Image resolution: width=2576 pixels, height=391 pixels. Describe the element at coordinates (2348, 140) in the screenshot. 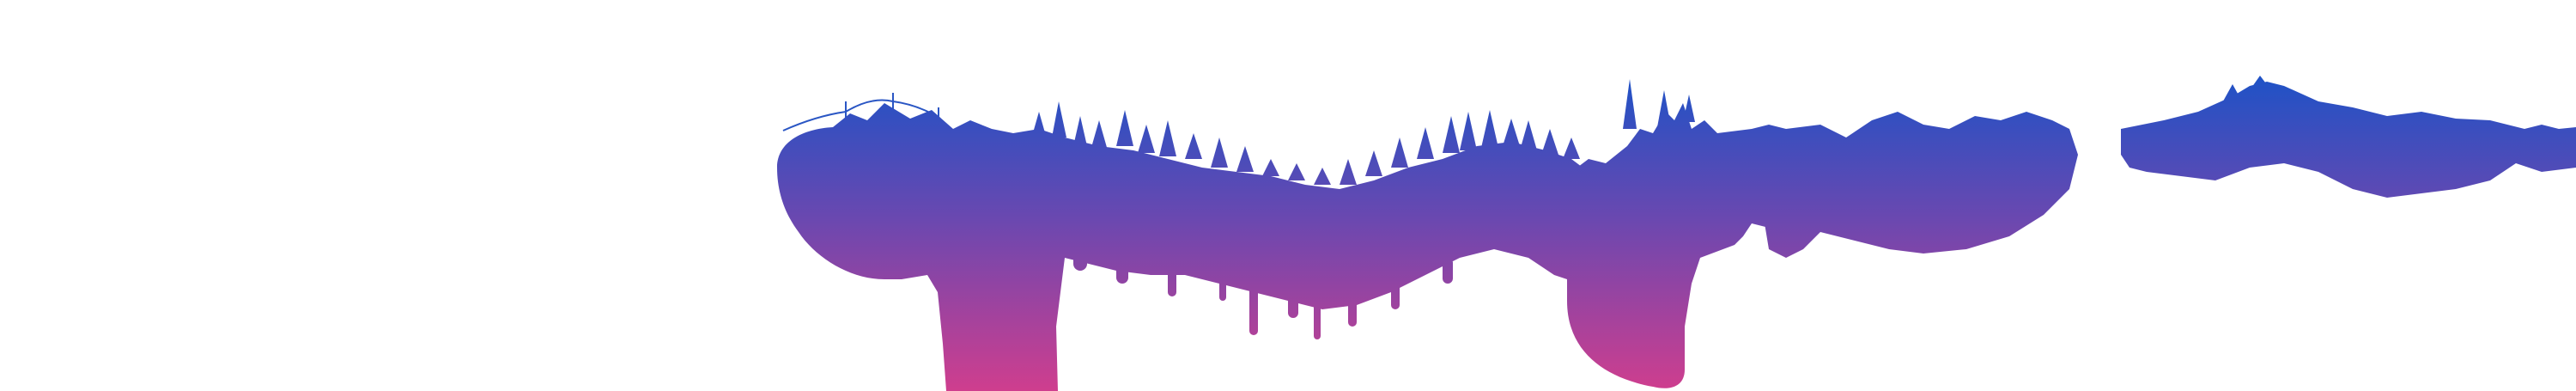

I see `mountain-strip-right` at that location.